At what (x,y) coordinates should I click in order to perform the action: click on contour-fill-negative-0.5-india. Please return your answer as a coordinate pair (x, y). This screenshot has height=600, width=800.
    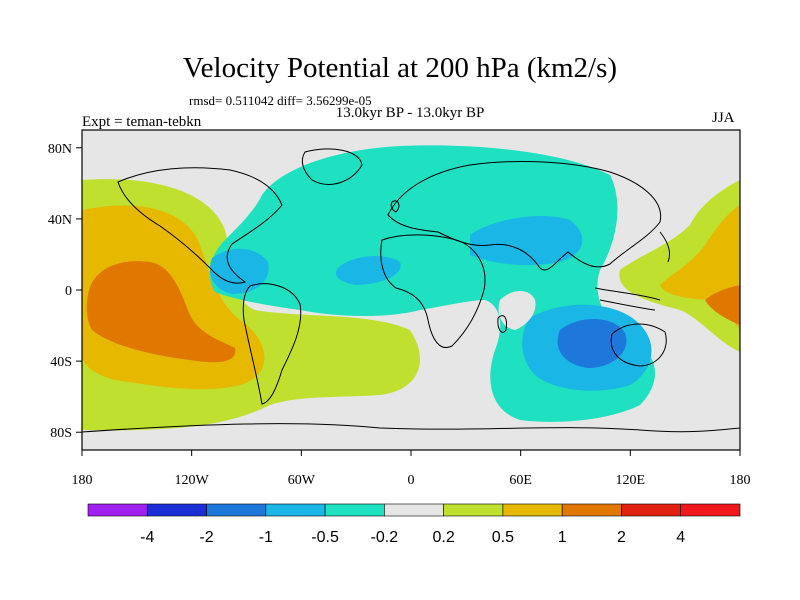
    Looking at the image, I should click on (526, 240).